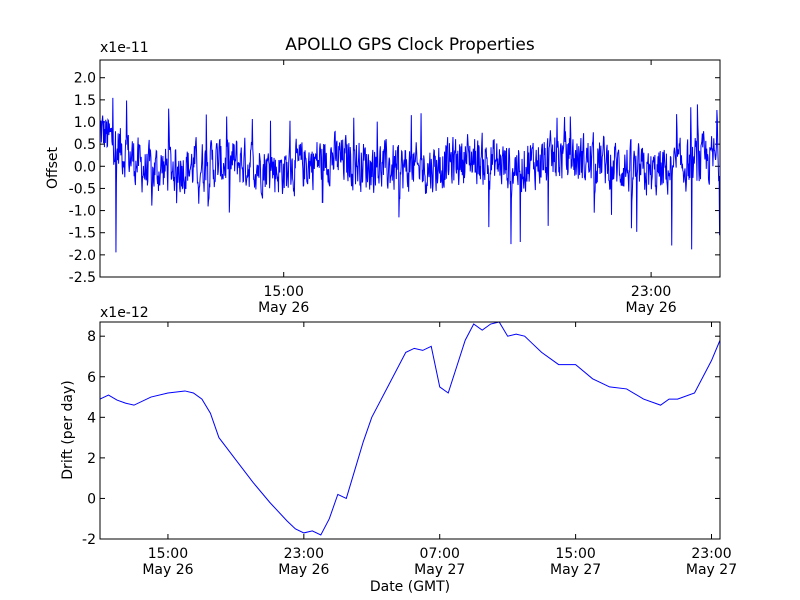  I want to click on drift-y-tick-label: 8, so click(91, 337).